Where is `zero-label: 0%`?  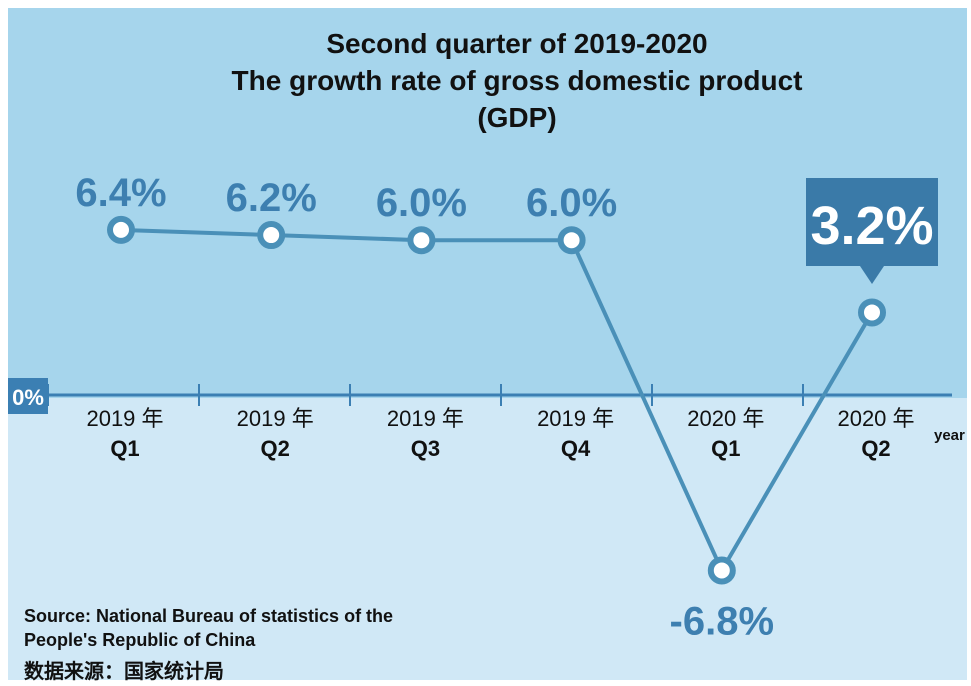
zero-label: 0% is located at coordinates (28, 397).